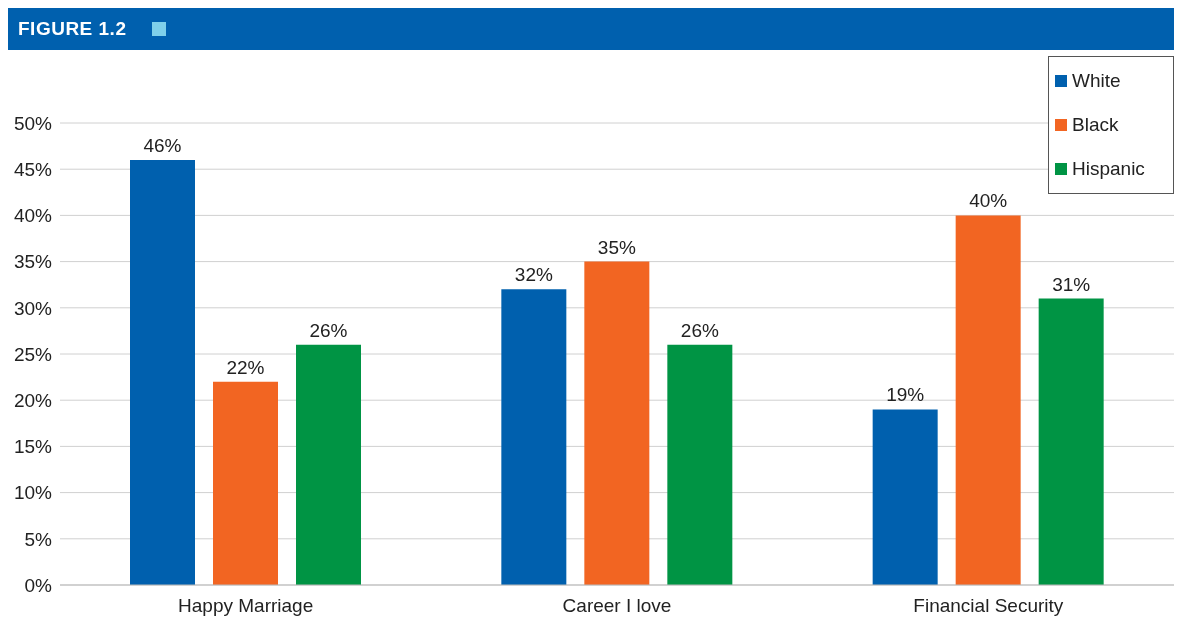 The width and height of the screenshot is (1182, 631). I want to click on y-tick-label: 40%, so click(33, 216).